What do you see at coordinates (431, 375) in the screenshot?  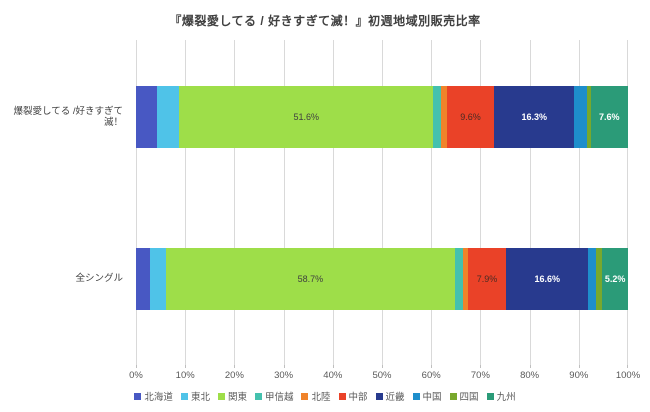 I see `x-axis-tick-label: 60%` at bounding box center [431, 375].